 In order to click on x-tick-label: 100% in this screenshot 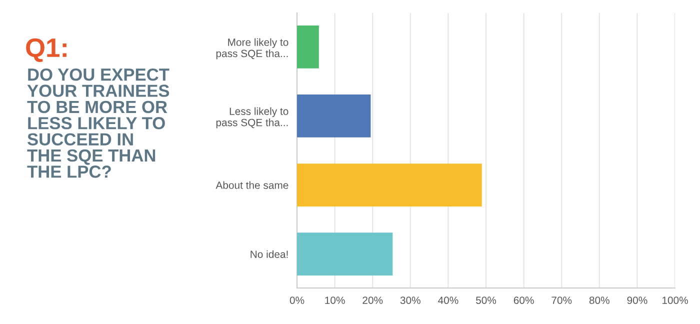, I will do `click(675, 300)`.